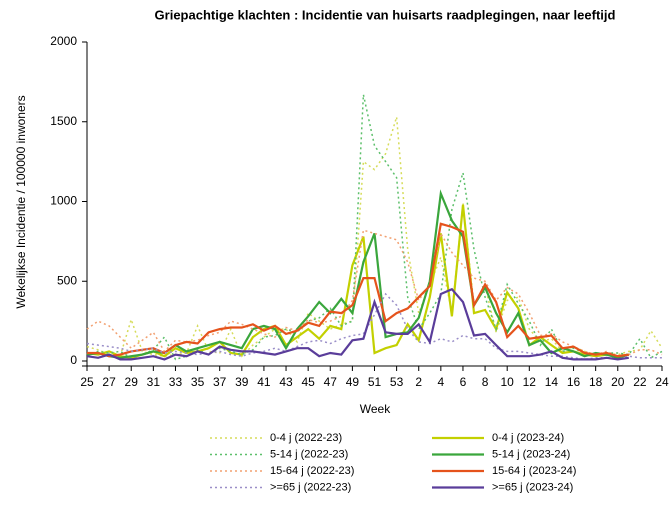 The width and height of the screenshot is (672, 505). Describe the element at coordinates (154, 382) in the screenshot. I see `x-tick-label: 31` at that location.